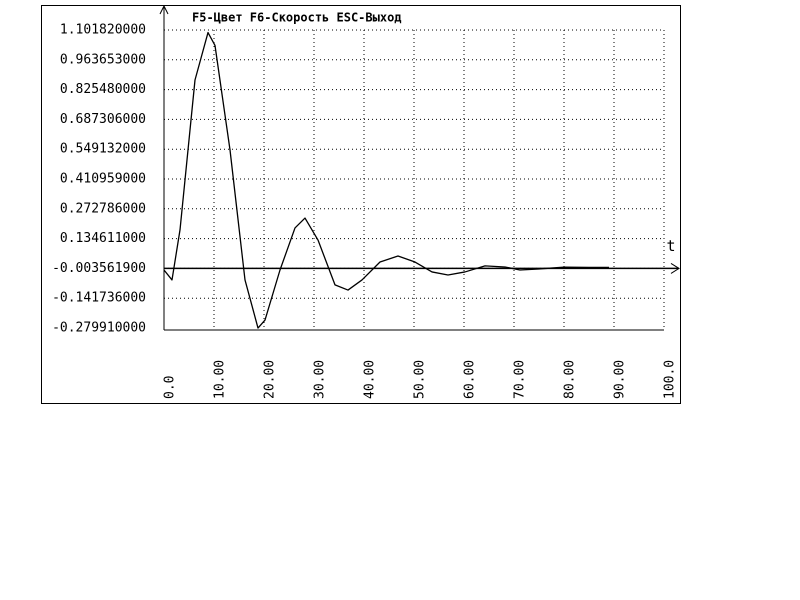 Image resolution: width=800 pixels, height=600 pixels. Describe the element at coordinates (99, 298) in the screenshot. I see `y-tick-label: -0.141736000` at that location.